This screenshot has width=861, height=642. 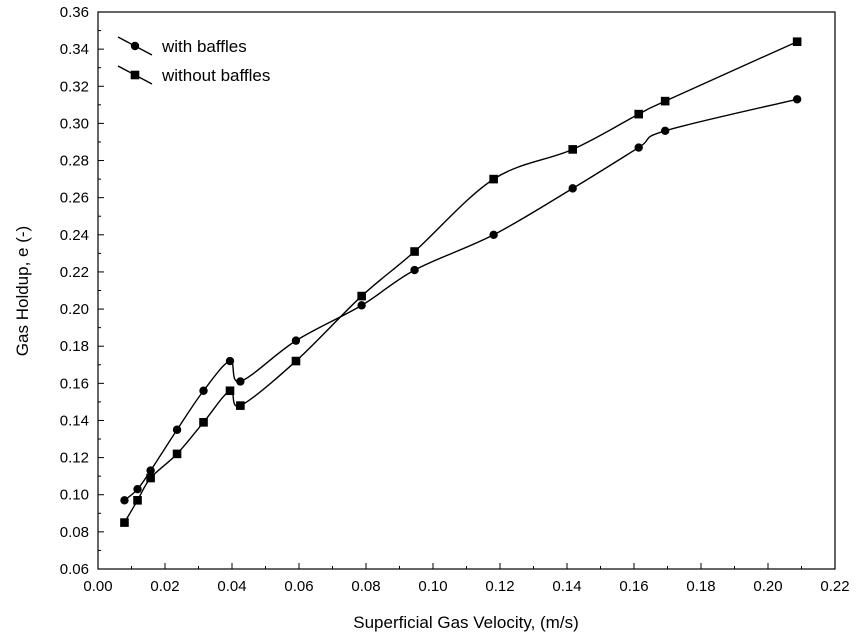 I want to click on y-tick-label: 0.32, so click(x=74, y=86).